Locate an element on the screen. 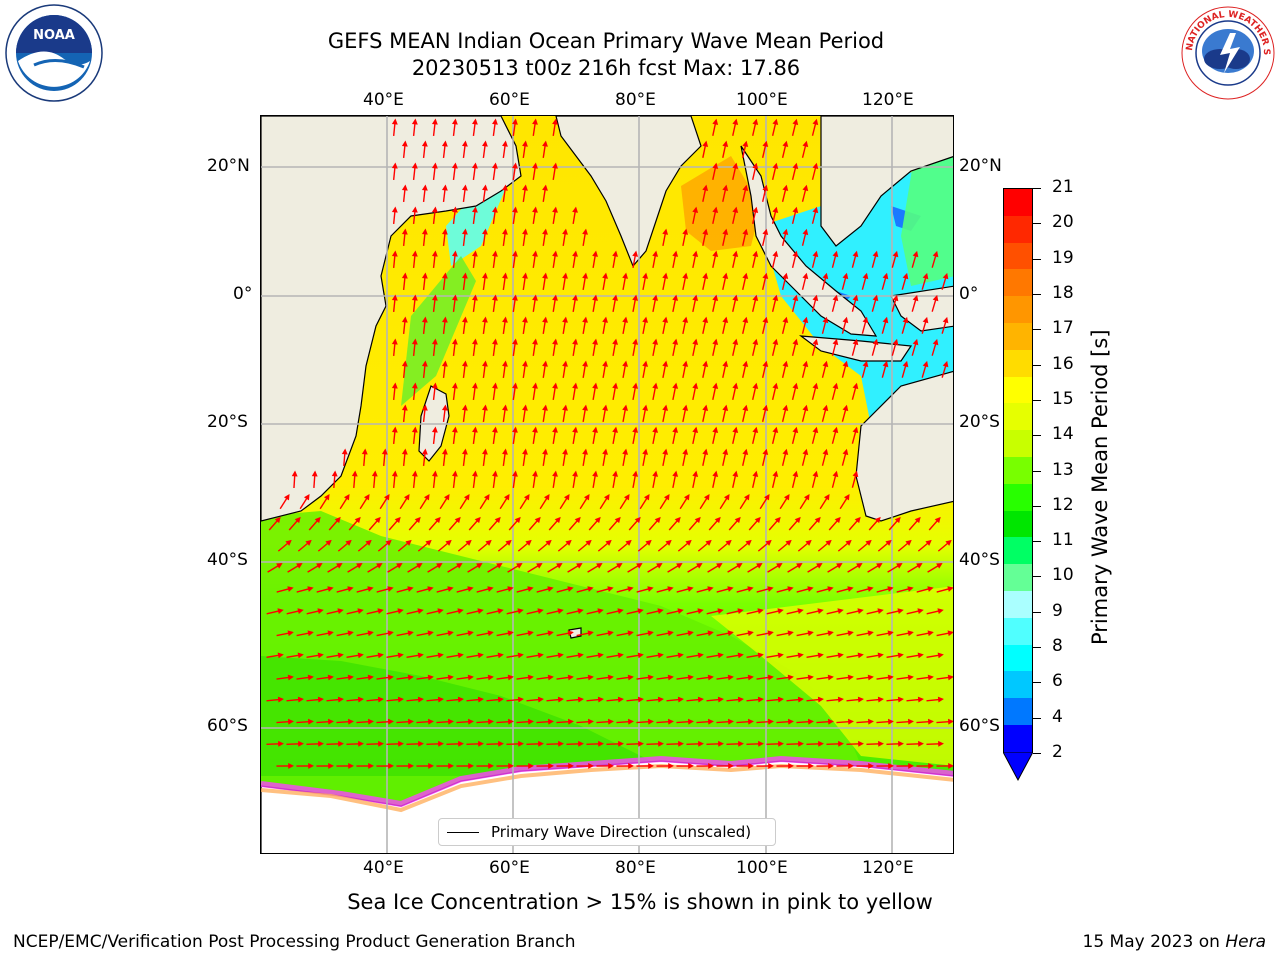  colorbar-label: 17 is located at coordinates (1063, 328).